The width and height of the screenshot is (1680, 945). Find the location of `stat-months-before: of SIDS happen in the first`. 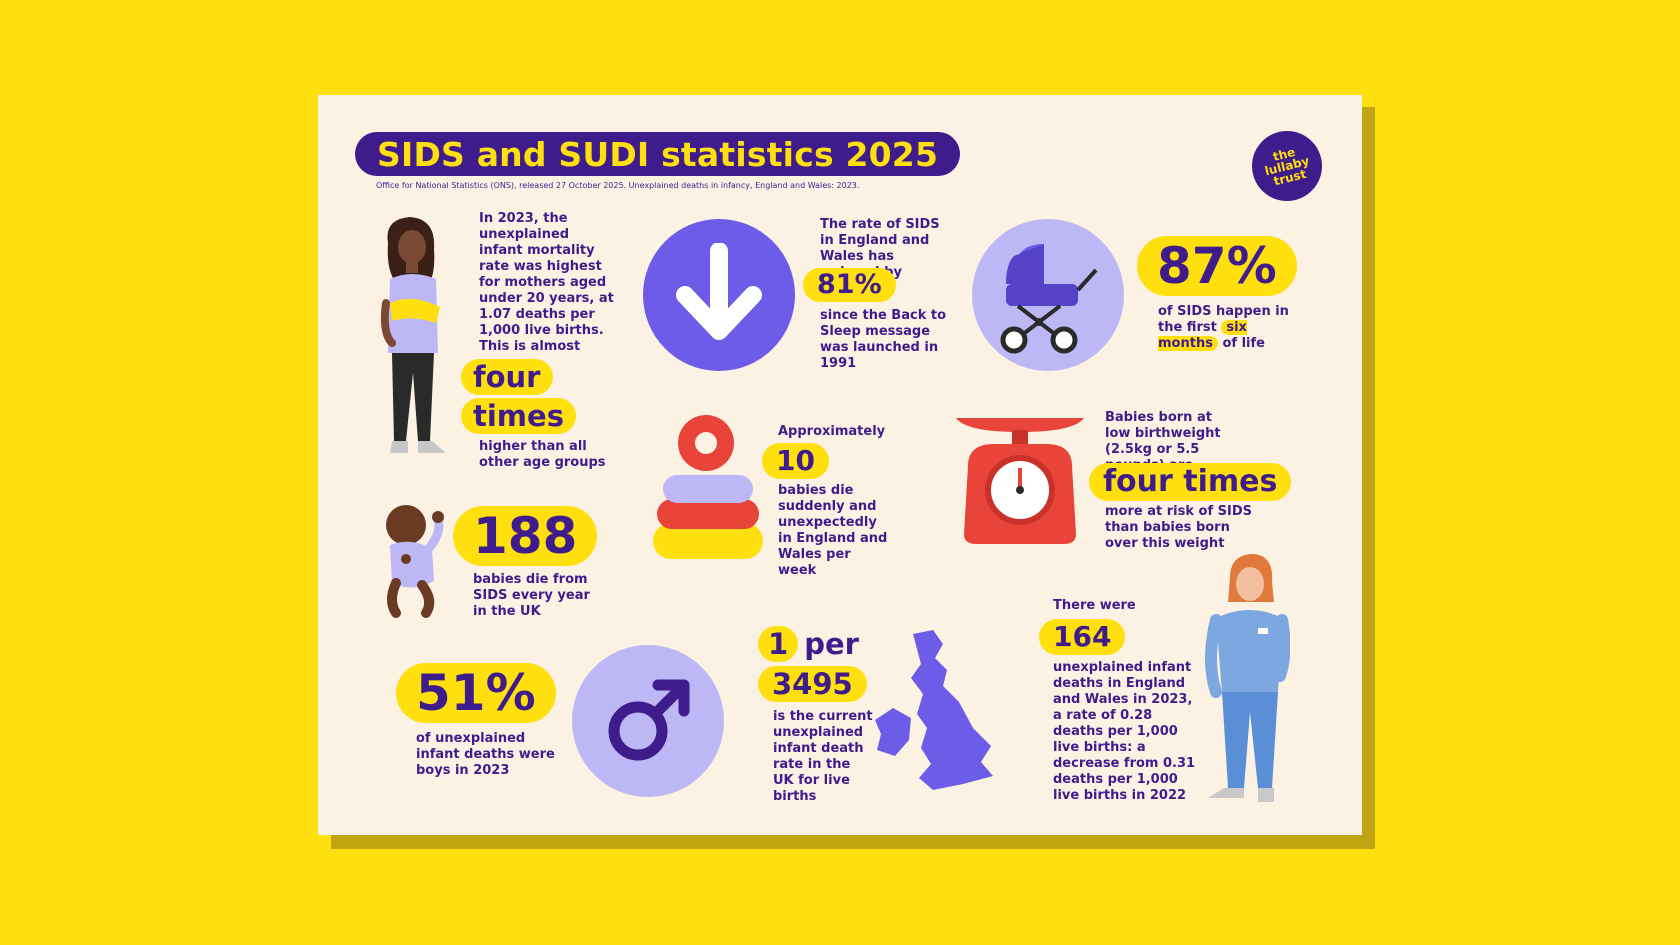

stat-months-before: of SIDS happen in the first is located at coordinates (1223, 319).